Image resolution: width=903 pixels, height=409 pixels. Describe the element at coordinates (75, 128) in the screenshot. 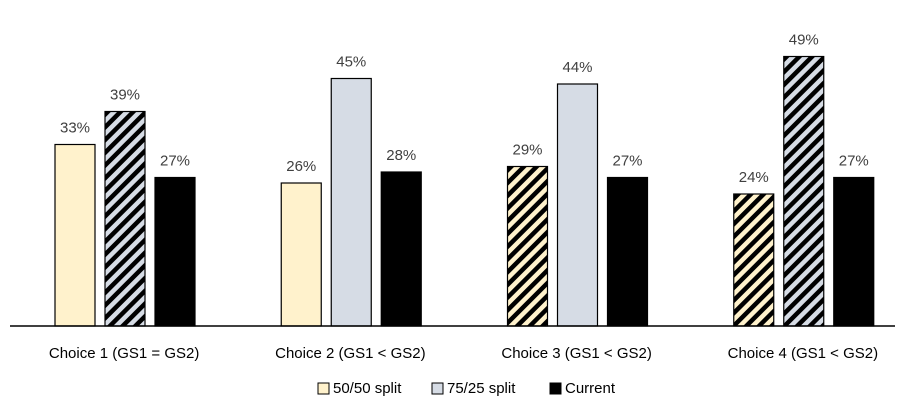

I see `data-label-1-cat-1: 33%` at that location.